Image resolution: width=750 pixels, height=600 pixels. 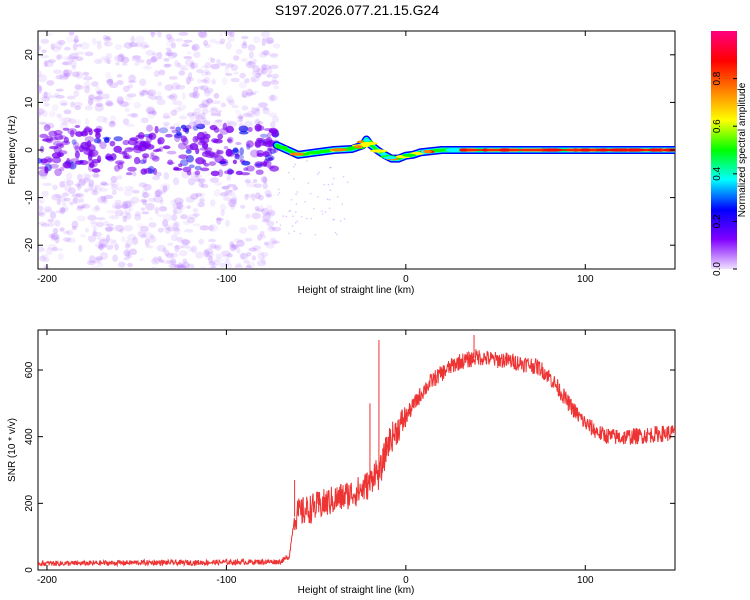 I want to click on snr-y-axis-label: SNR (10 * v/v), so click(x=12, y=450).